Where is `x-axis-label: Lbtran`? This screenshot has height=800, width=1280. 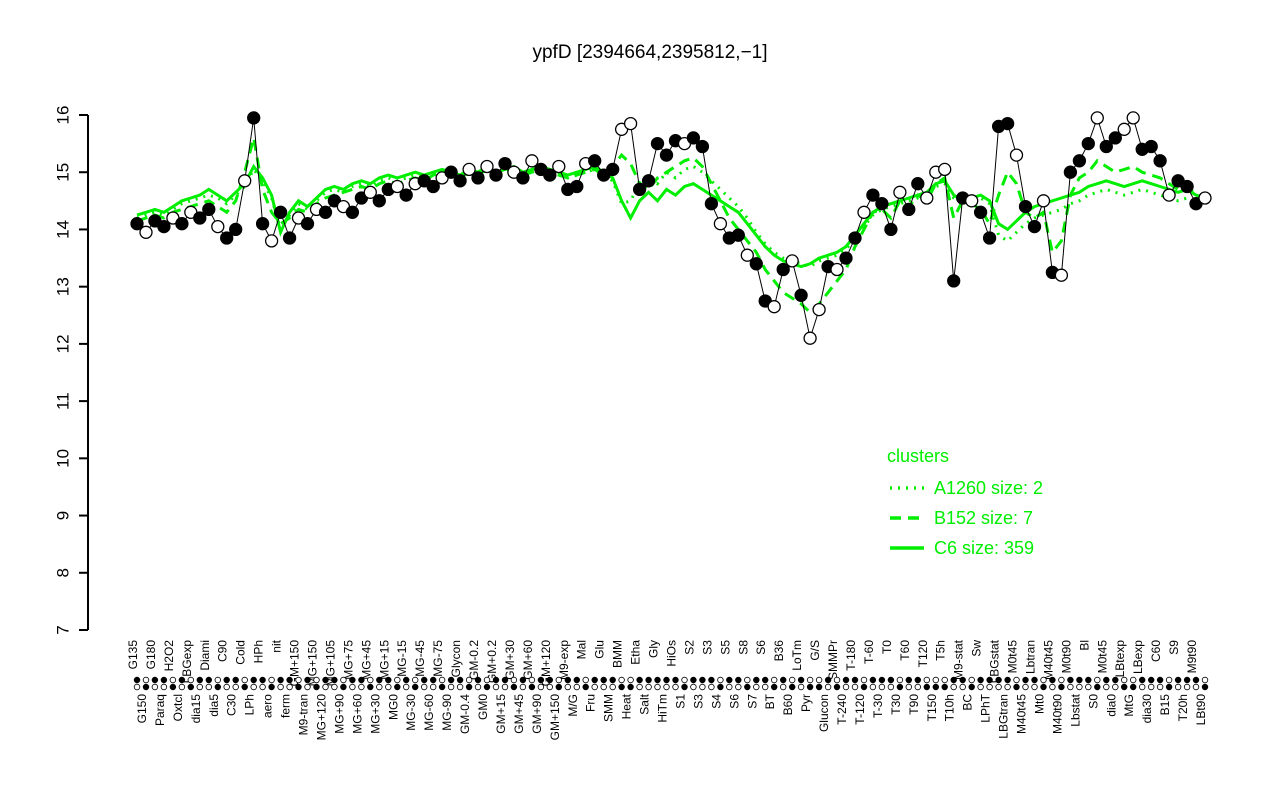 x-axis-label: Lbtran is located at coordinates (1031, 657).